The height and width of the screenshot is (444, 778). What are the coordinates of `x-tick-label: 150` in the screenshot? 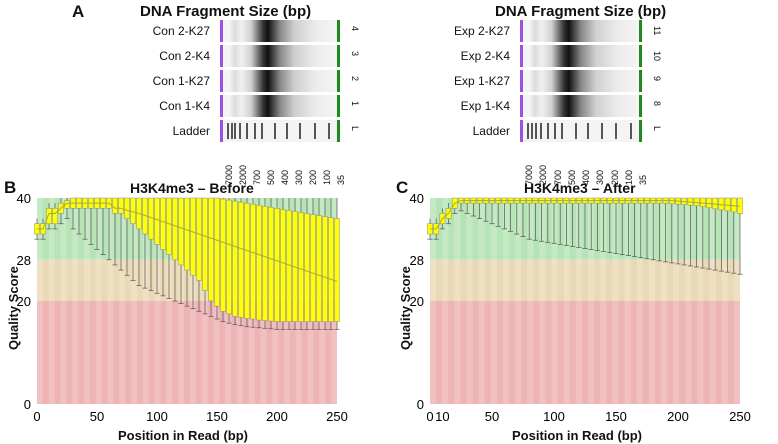 It's located at (616, 416).